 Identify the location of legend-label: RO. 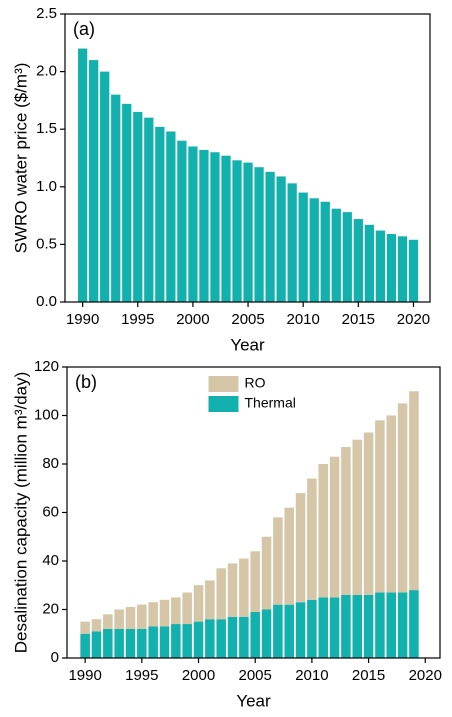
(255, 383).